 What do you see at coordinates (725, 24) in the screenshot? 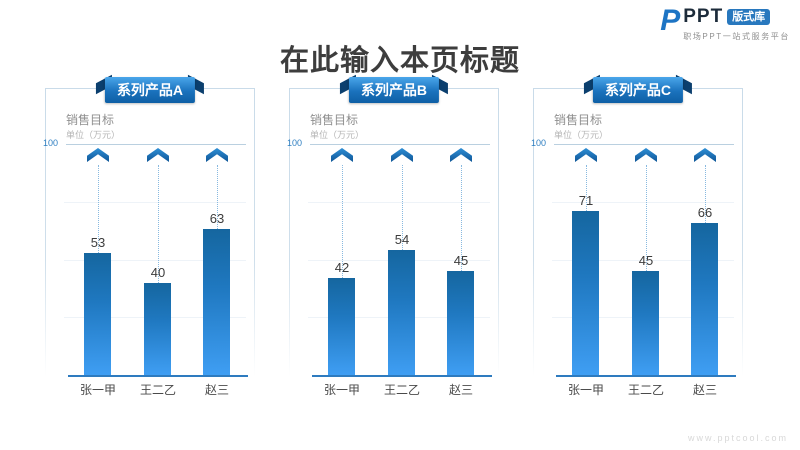
I see `brand-logo: P PPT 版式库 职场PPT一站式服务平台` at bounding box center [725, 24].